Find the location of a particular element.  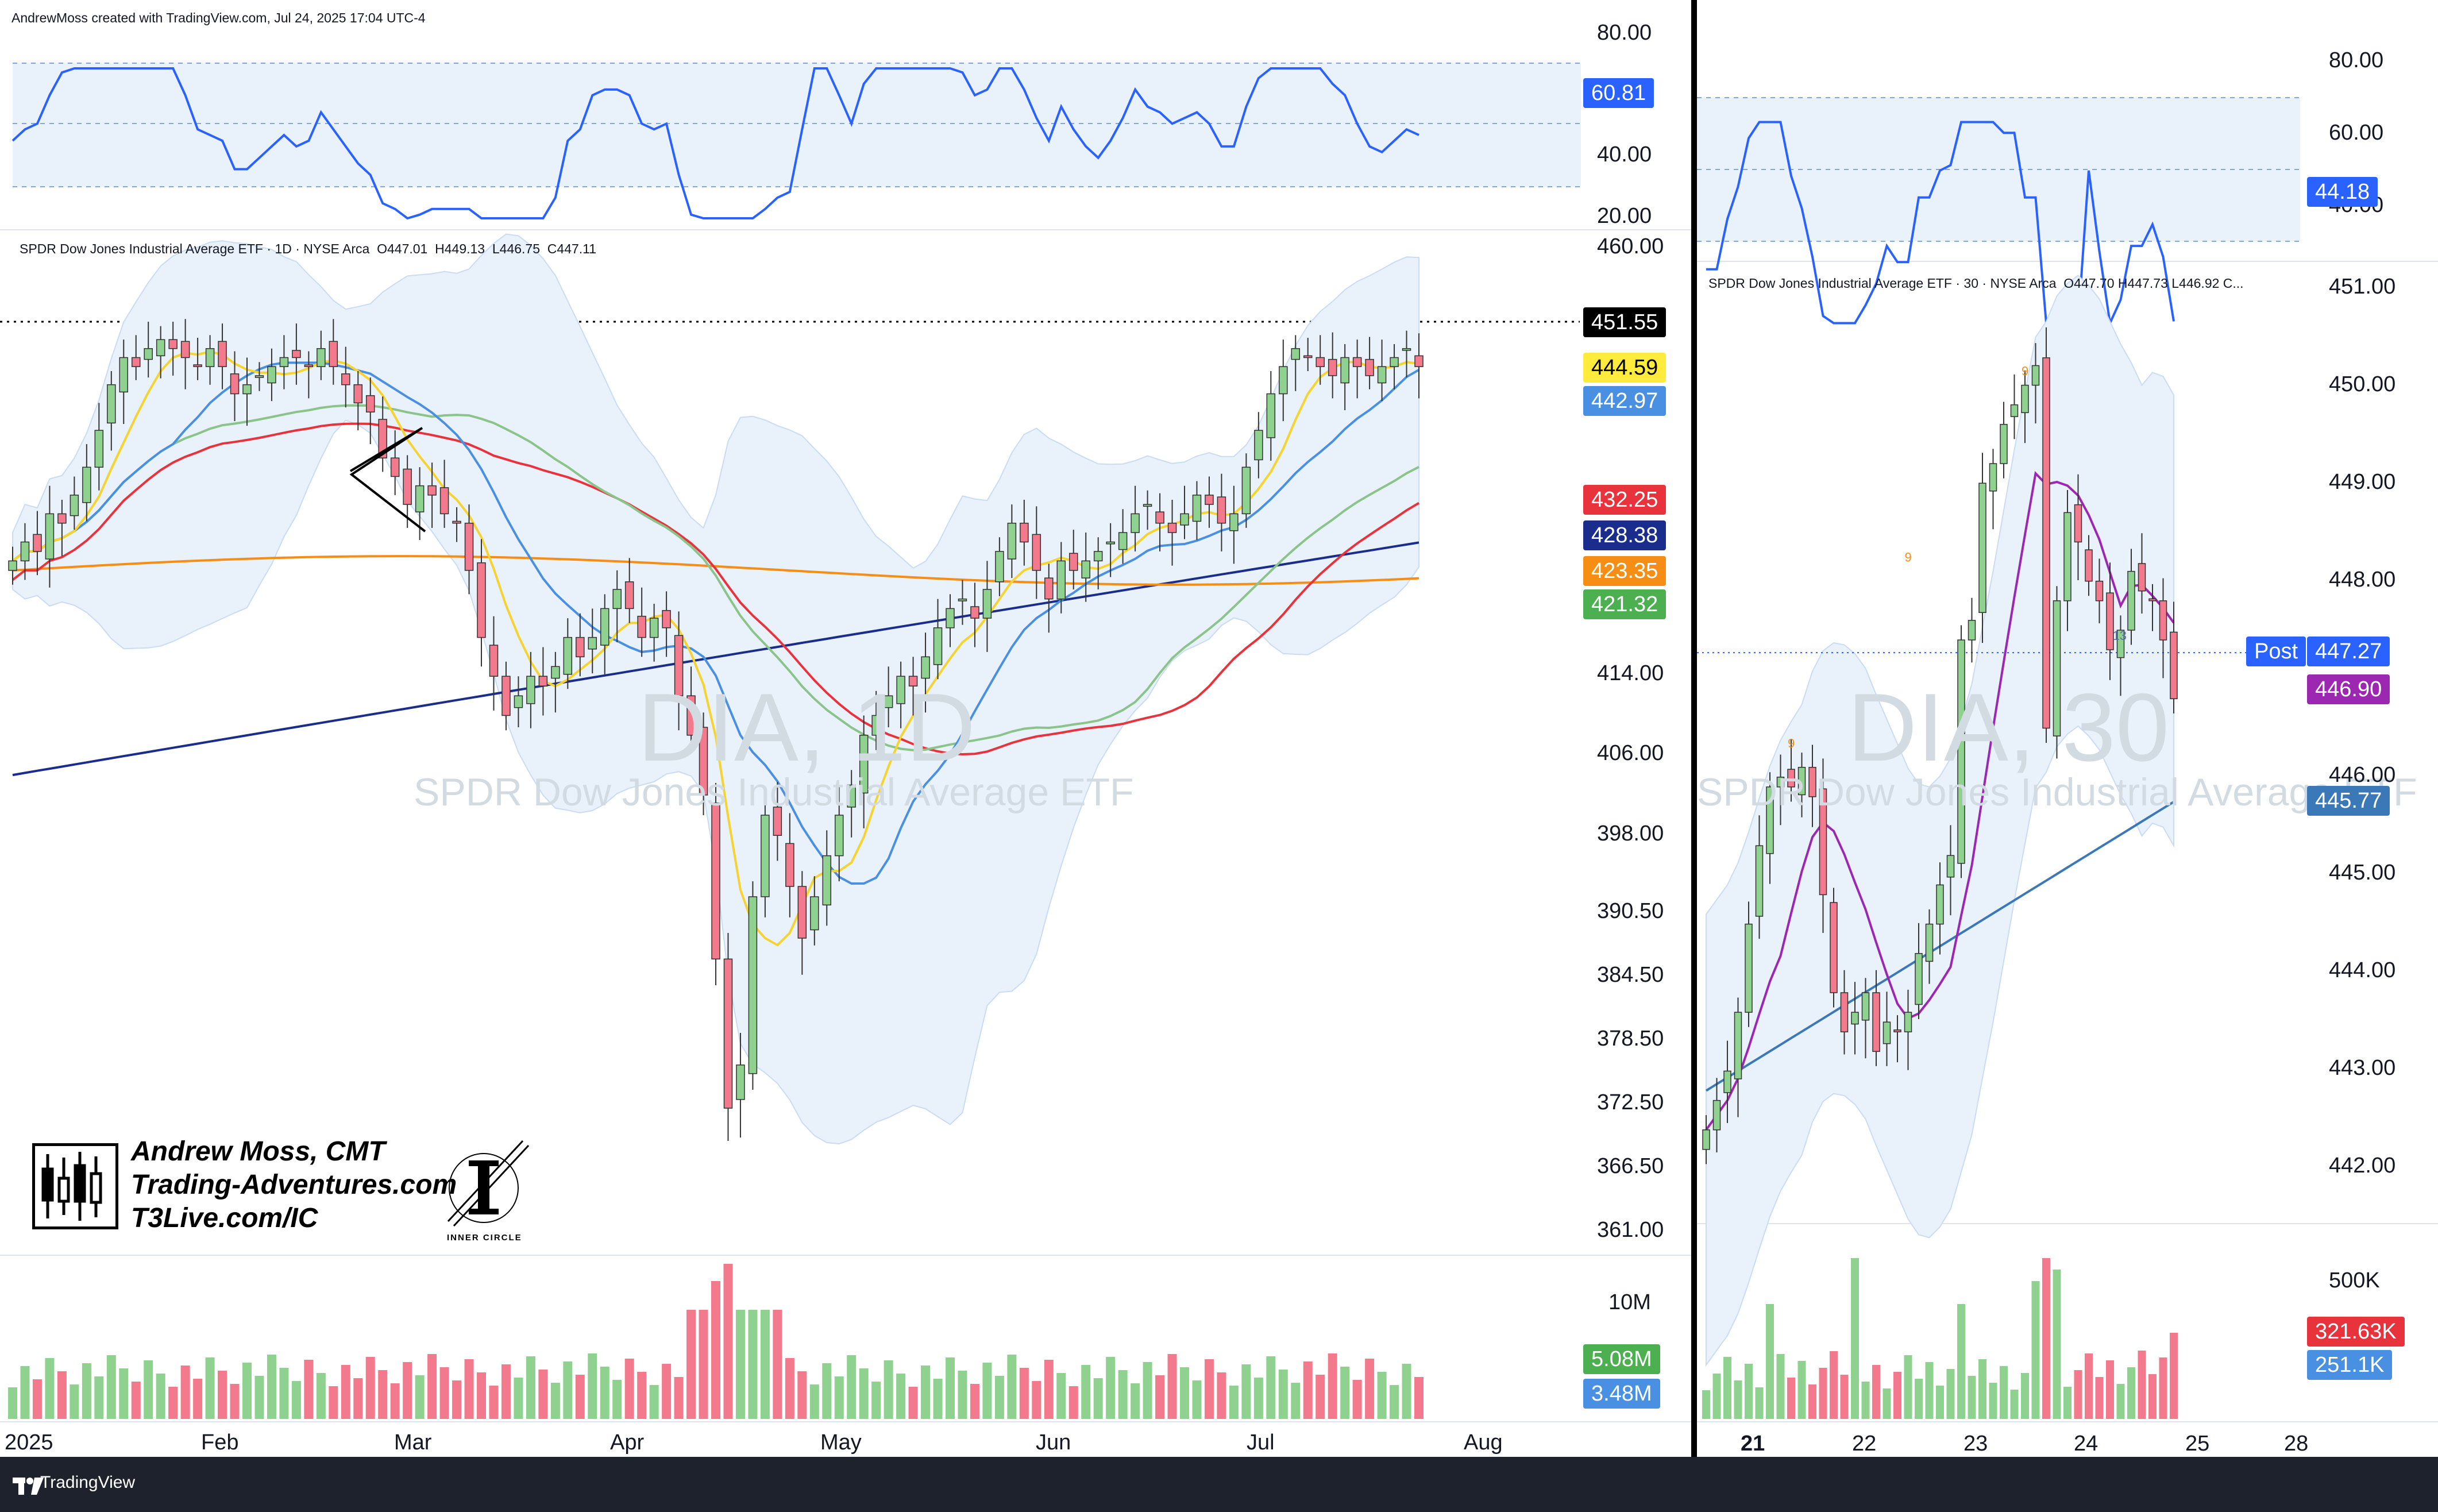

intraday-x-tick: 25 is located at coordinates (2197, 1444).